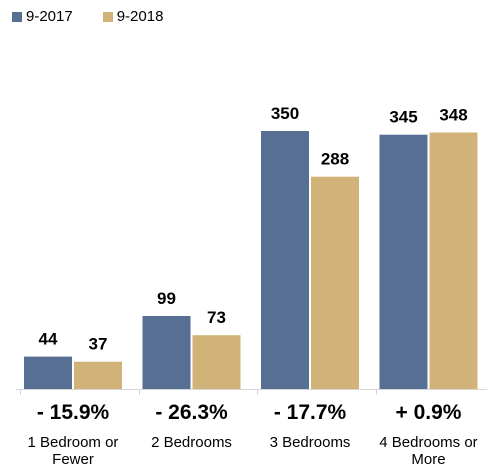 Image resolution: width=491 pixels, height=475 pixels. Describe the element at coordinates (191, 412) in the screenshot. I see `percent-change-label: - 26.3%` at that location.